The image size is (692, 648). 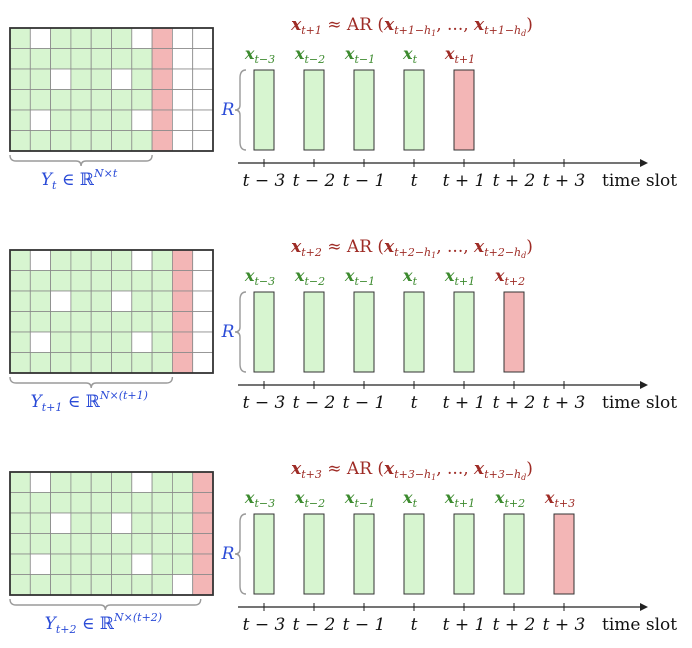 I want to click on forecast-bar, so click(x=514, y=332).